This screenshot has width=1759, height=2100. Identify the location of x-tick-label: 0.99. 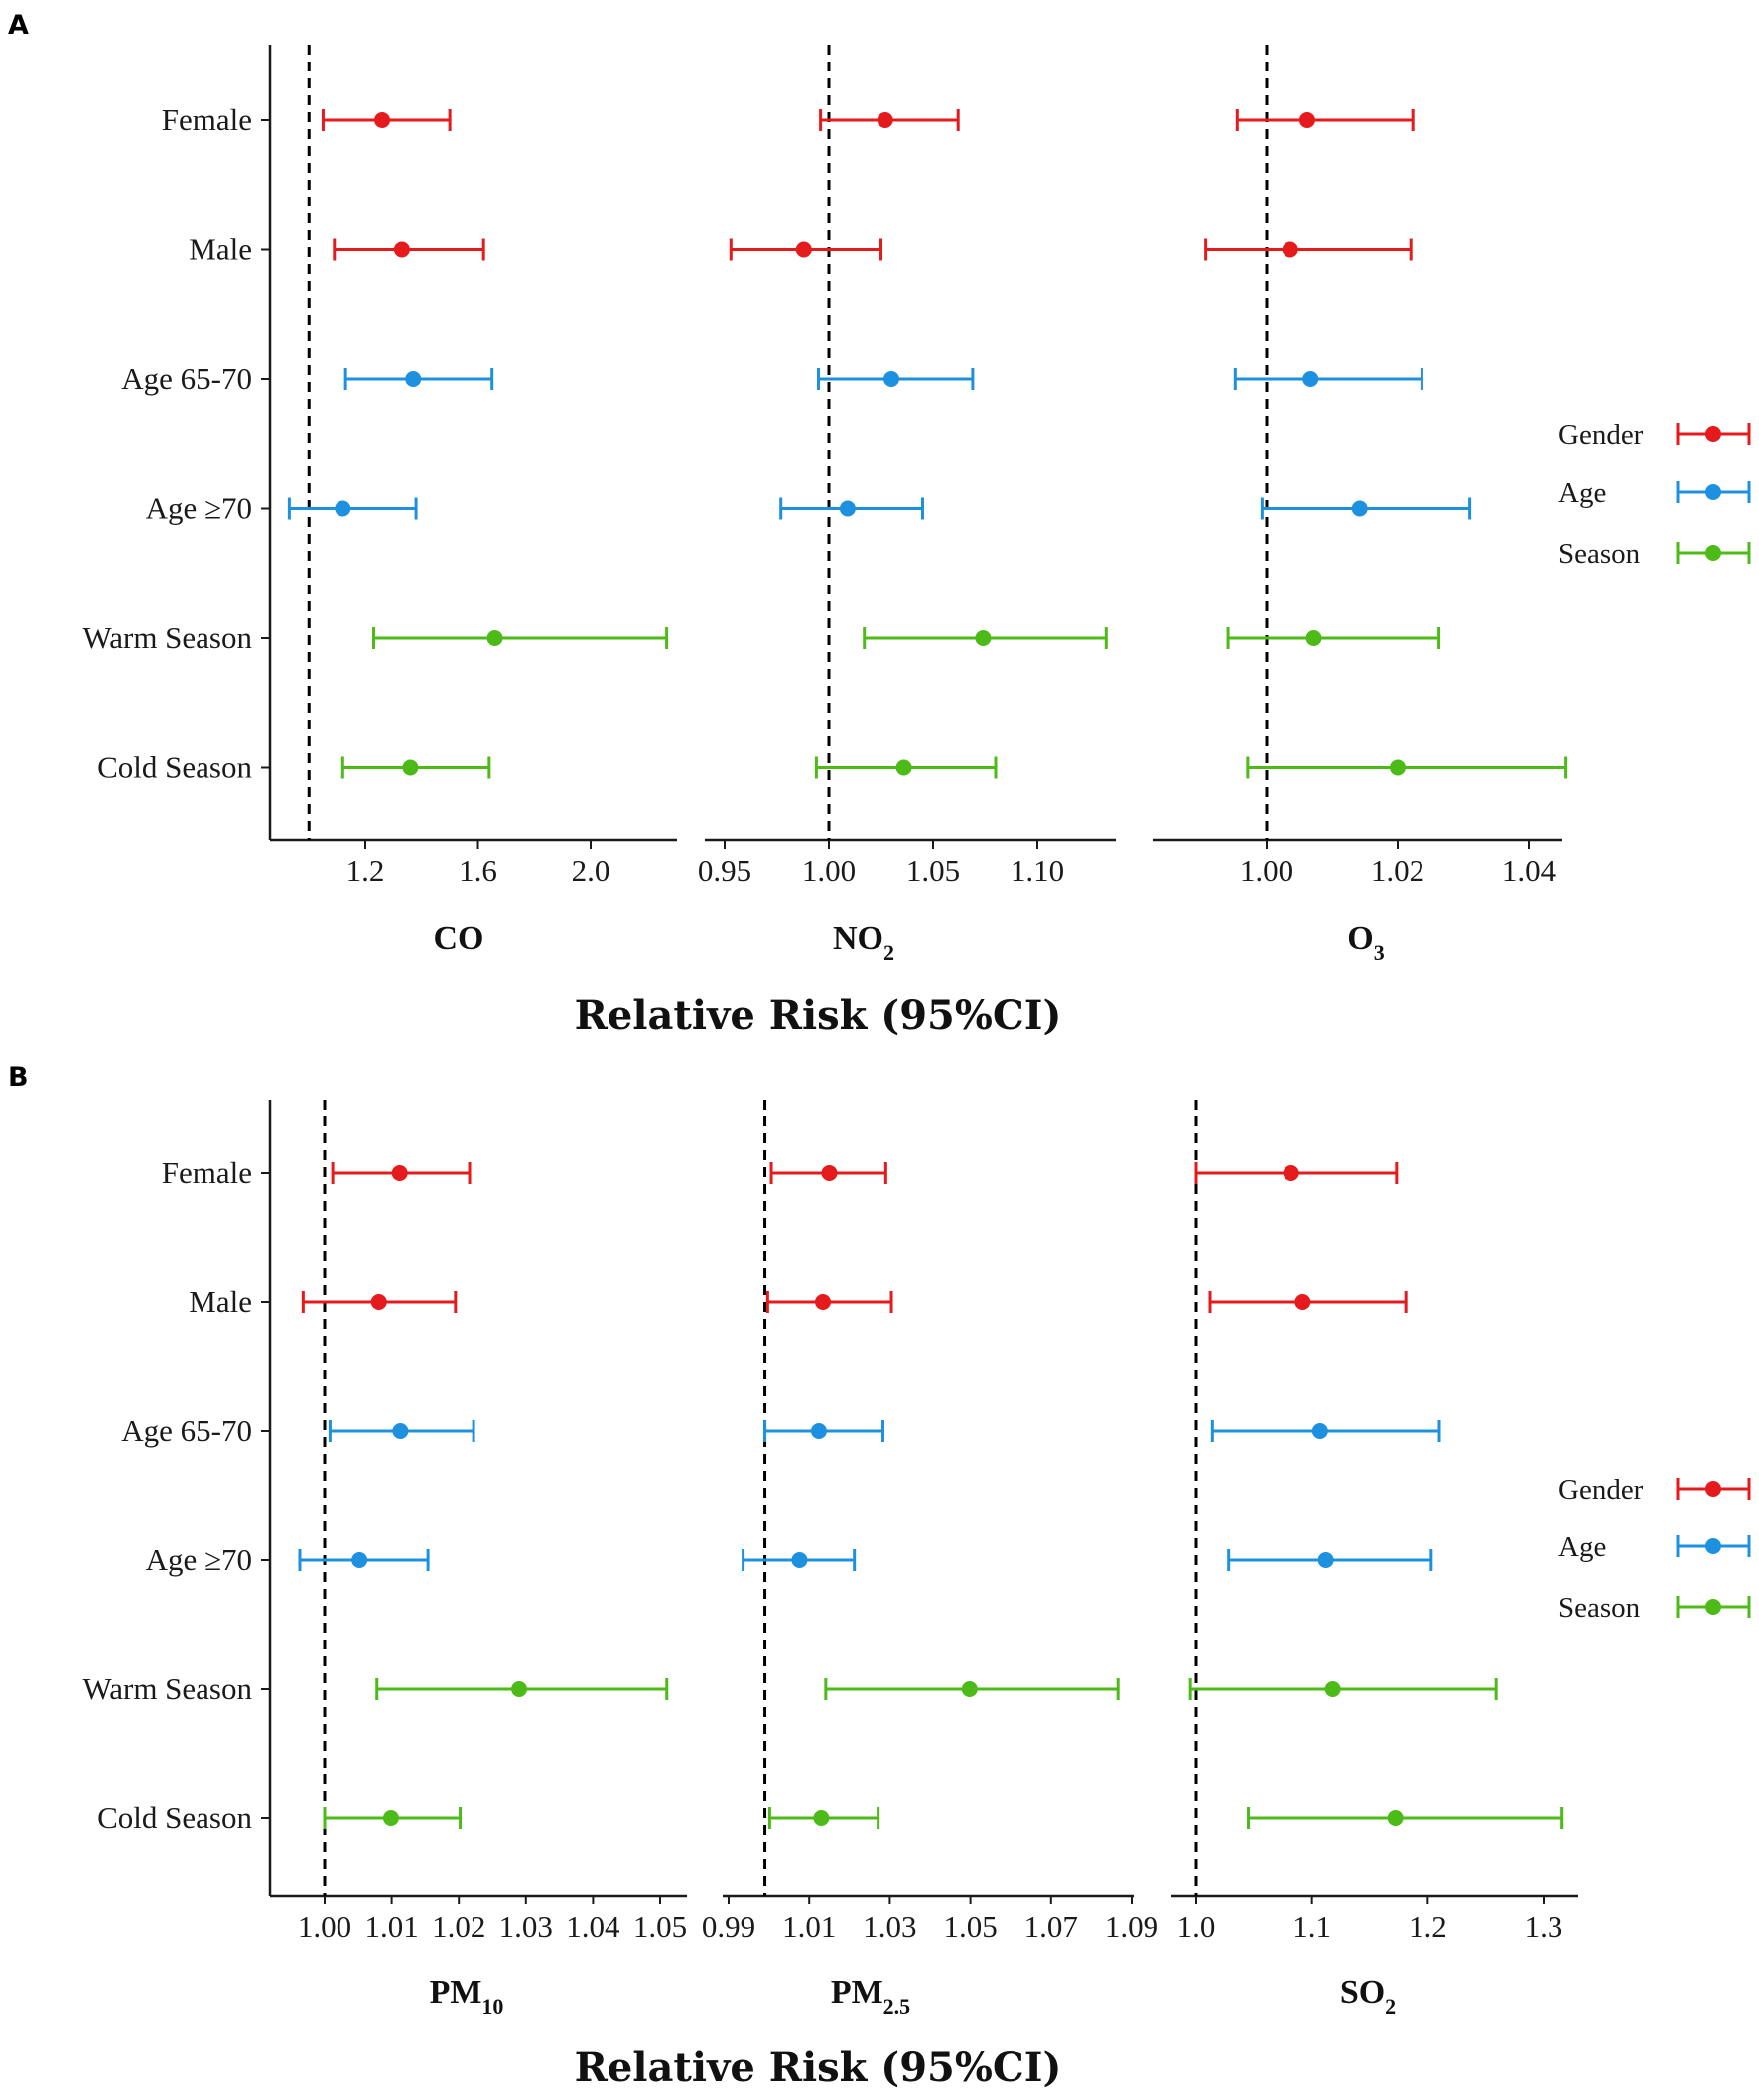
(728, 1926).